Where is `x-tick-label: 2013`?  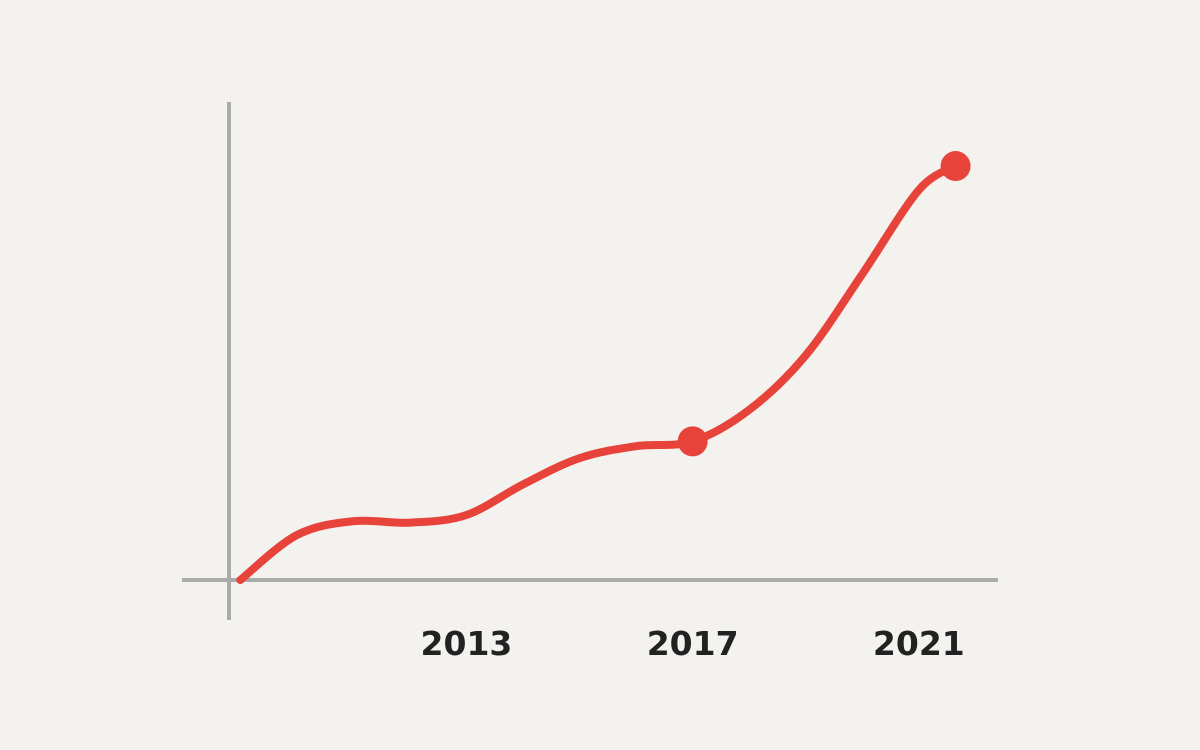
x-tick-label: 2013 is located at coordinates (467, 643).